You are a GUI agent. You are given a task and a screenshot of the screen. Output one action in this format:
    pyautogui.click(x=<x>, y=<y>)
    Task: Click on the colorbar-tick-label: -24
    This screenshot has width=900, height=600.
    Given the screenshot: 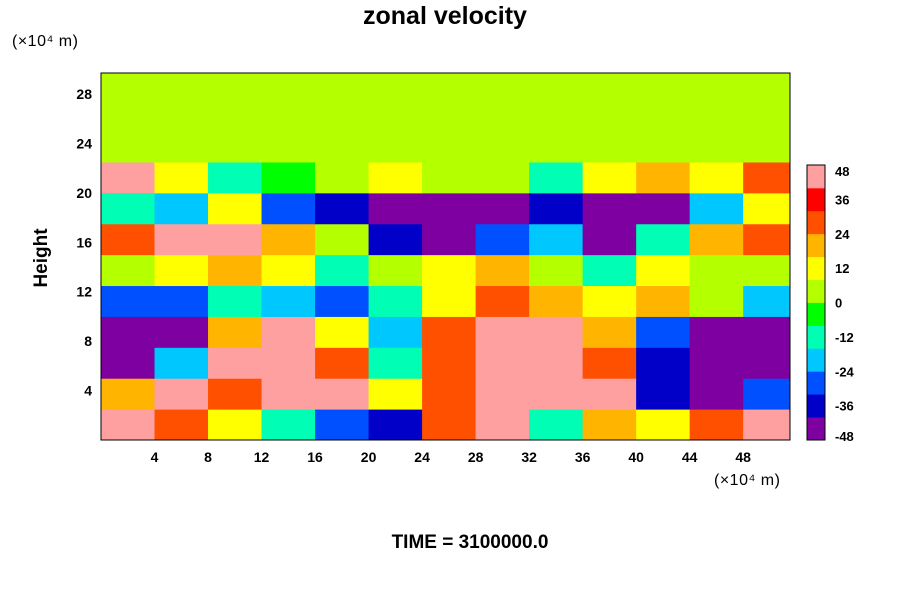 What is the action you would take?
    pyautogui.click(x=845, y=371)
    